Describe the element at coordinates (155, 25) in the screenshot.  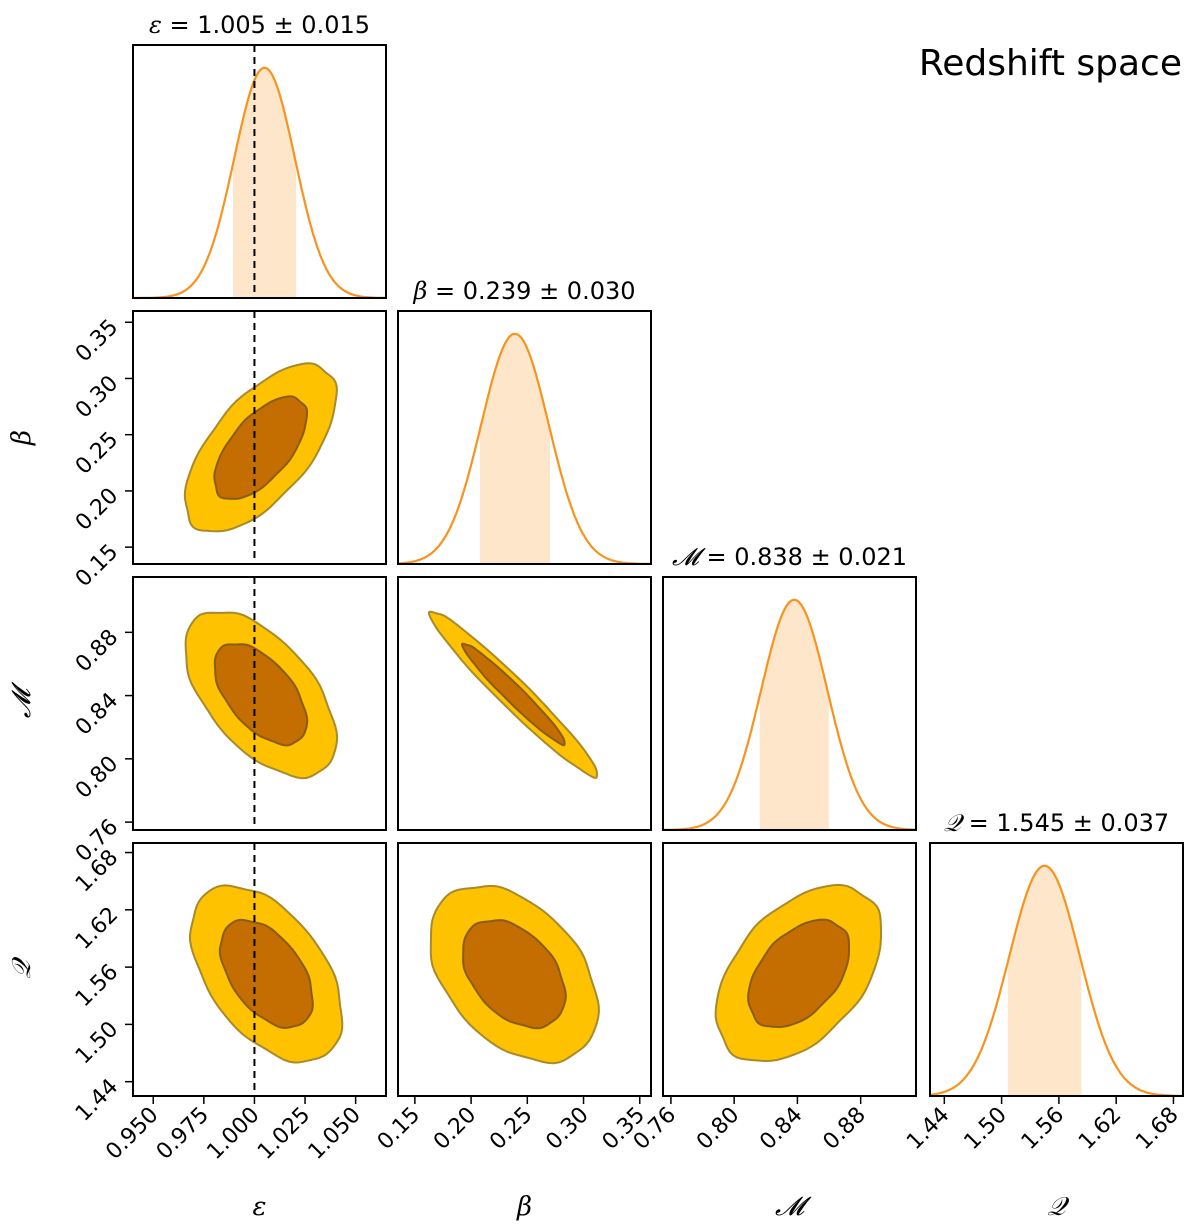
I see `title-symbol-epsilon: ε` at that location.